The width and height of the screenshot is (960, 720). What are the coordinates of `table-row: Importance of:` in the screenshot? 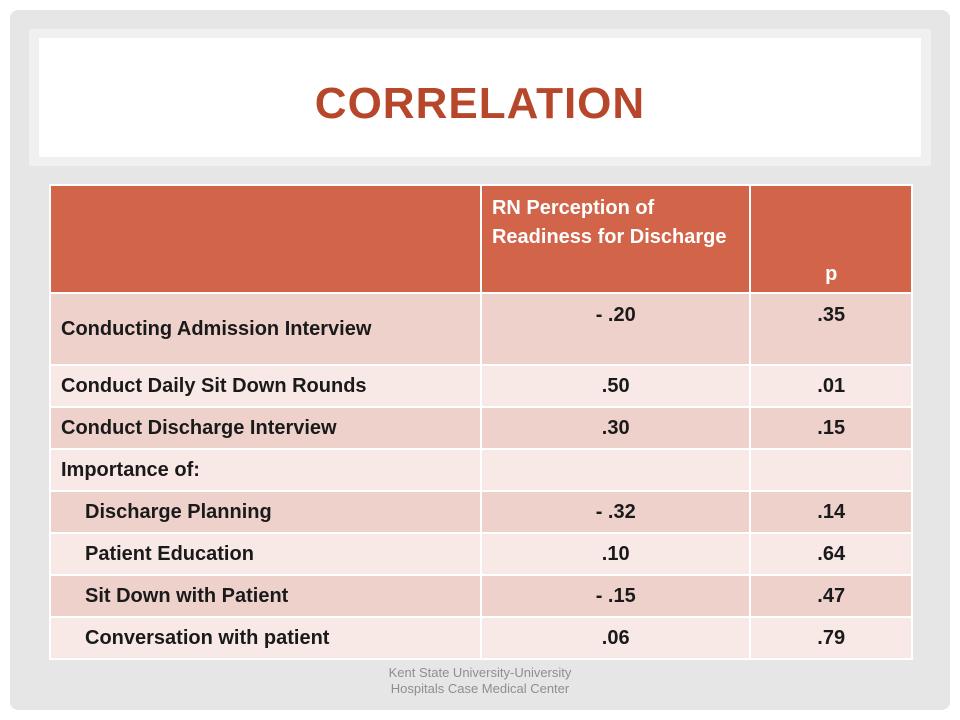 It's located at (481, 470).